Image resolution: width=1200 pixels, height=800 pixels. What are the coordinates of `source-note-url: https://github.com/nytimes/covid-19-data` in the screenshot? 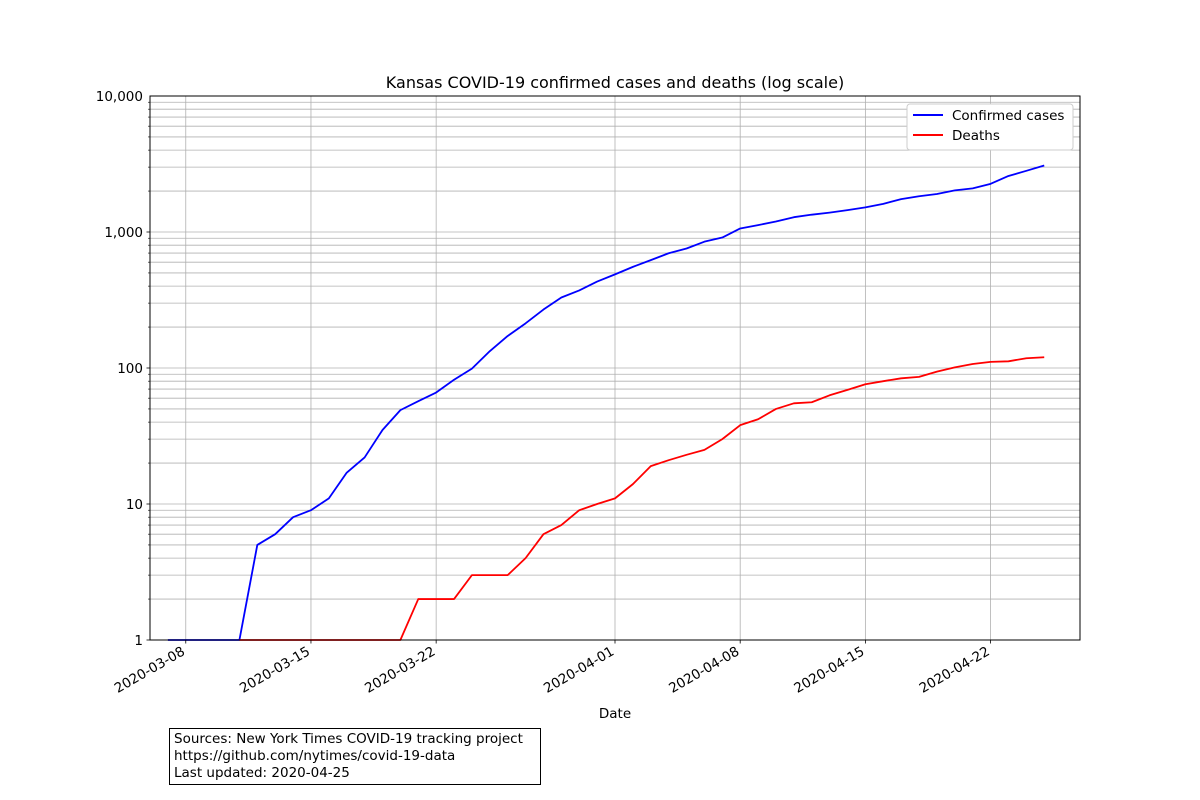 It's located at (315, 756).